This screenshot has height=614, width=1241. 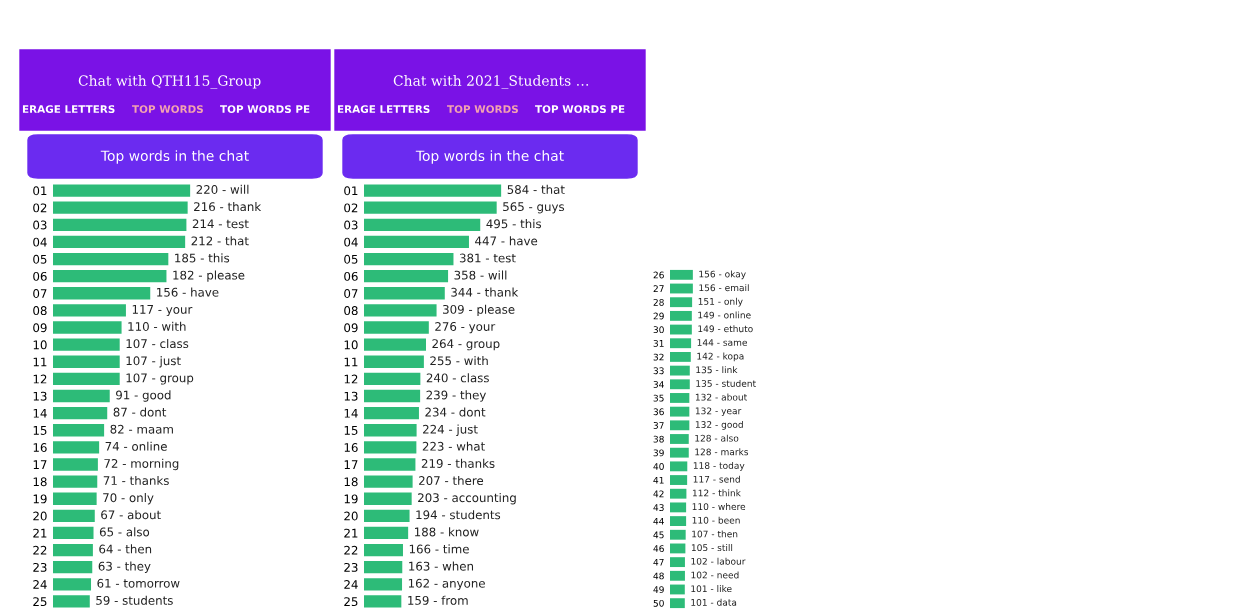 What do you see at coordinates (658, 466) in the screenshot?
I see `y-tick-label: 40` at bounding box center [658, 466].